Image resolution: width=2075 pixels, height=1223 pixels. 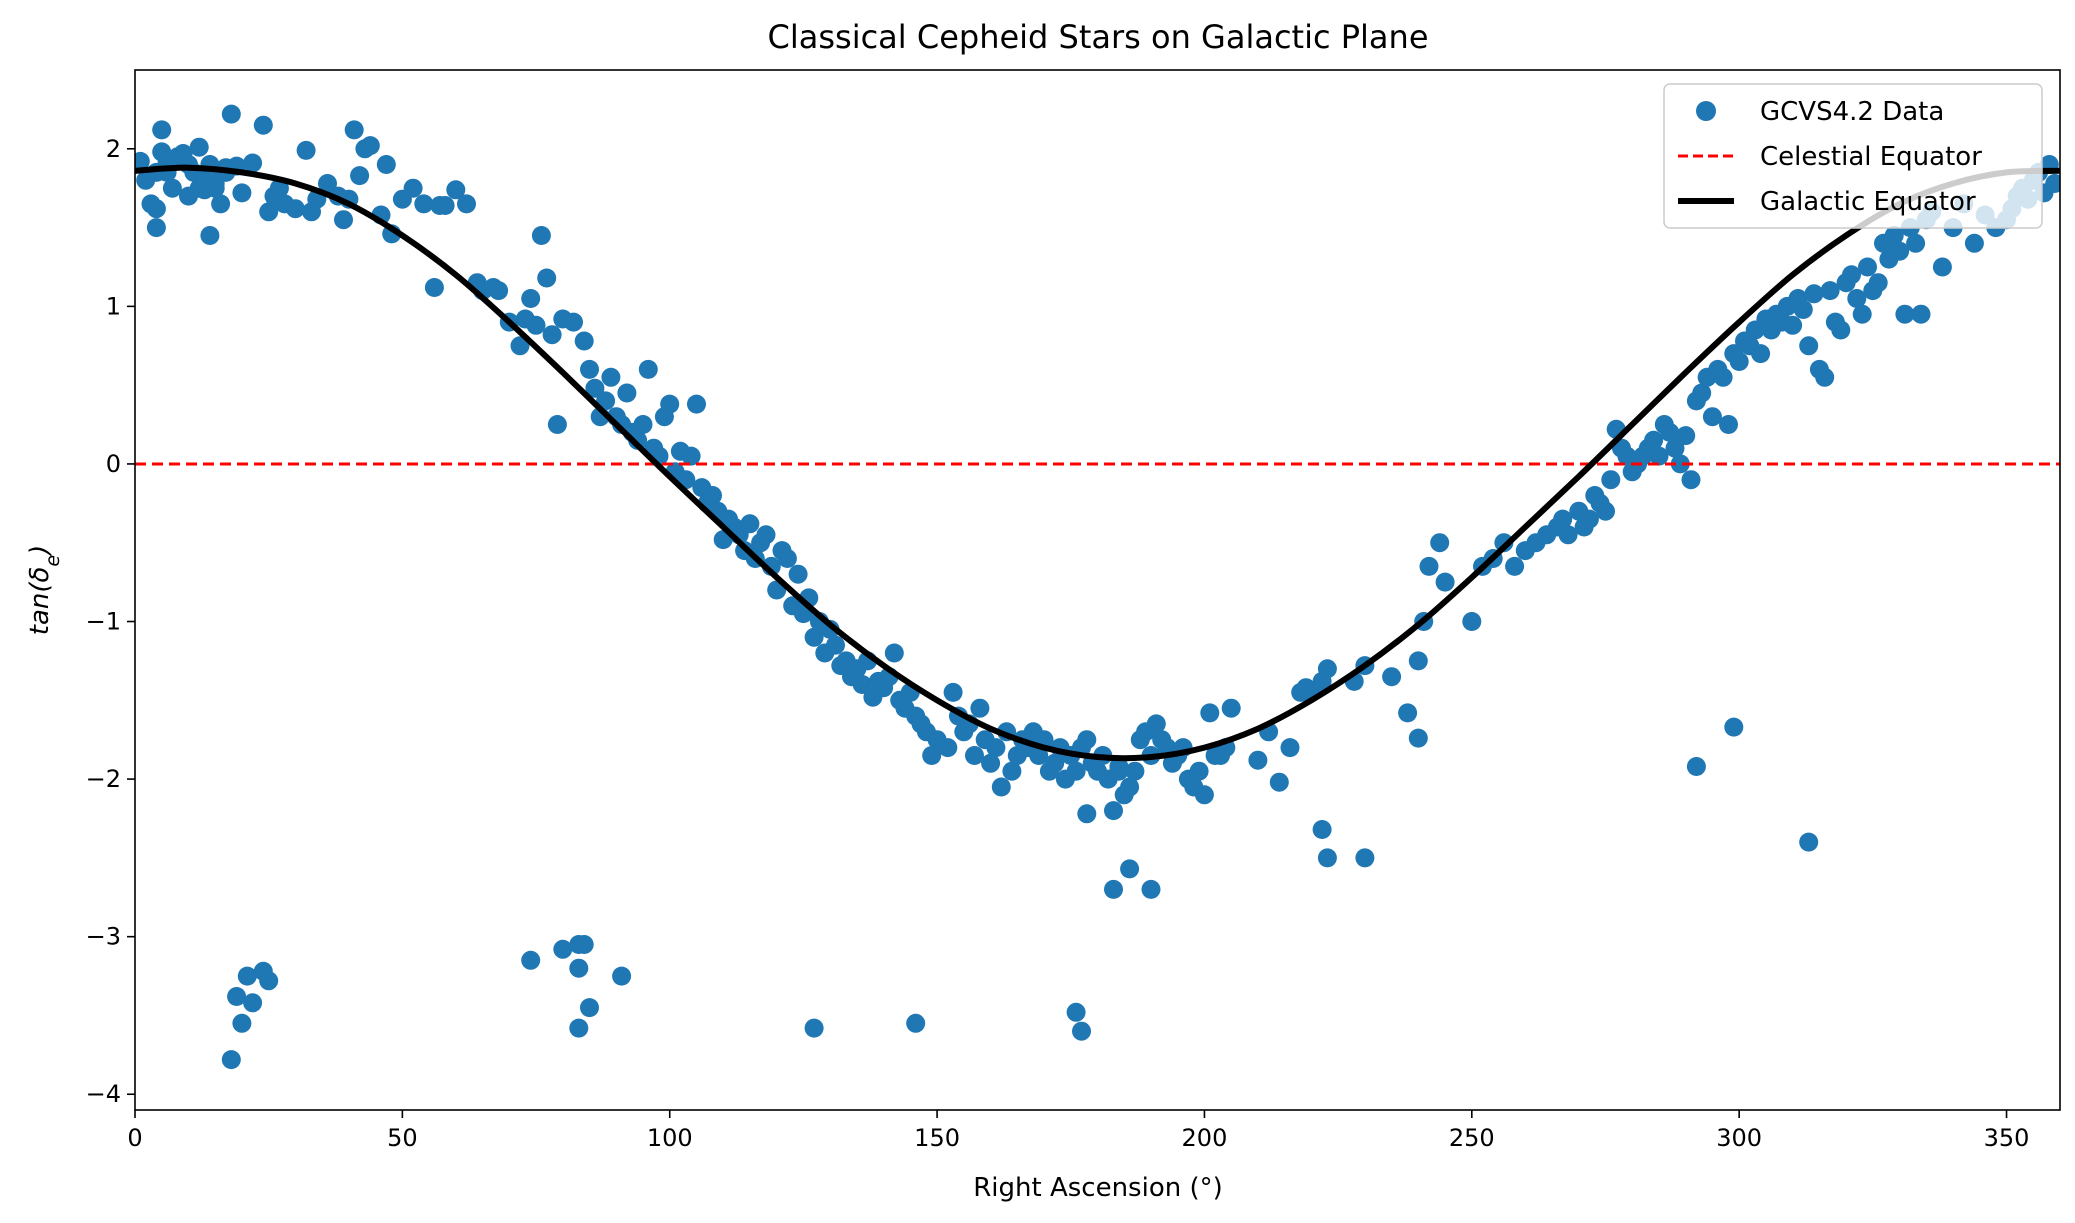 What do you see at coordinates (103, 937) in the screenshot?
I see `y-tick-label: −3` at bounding box center [103, 937].